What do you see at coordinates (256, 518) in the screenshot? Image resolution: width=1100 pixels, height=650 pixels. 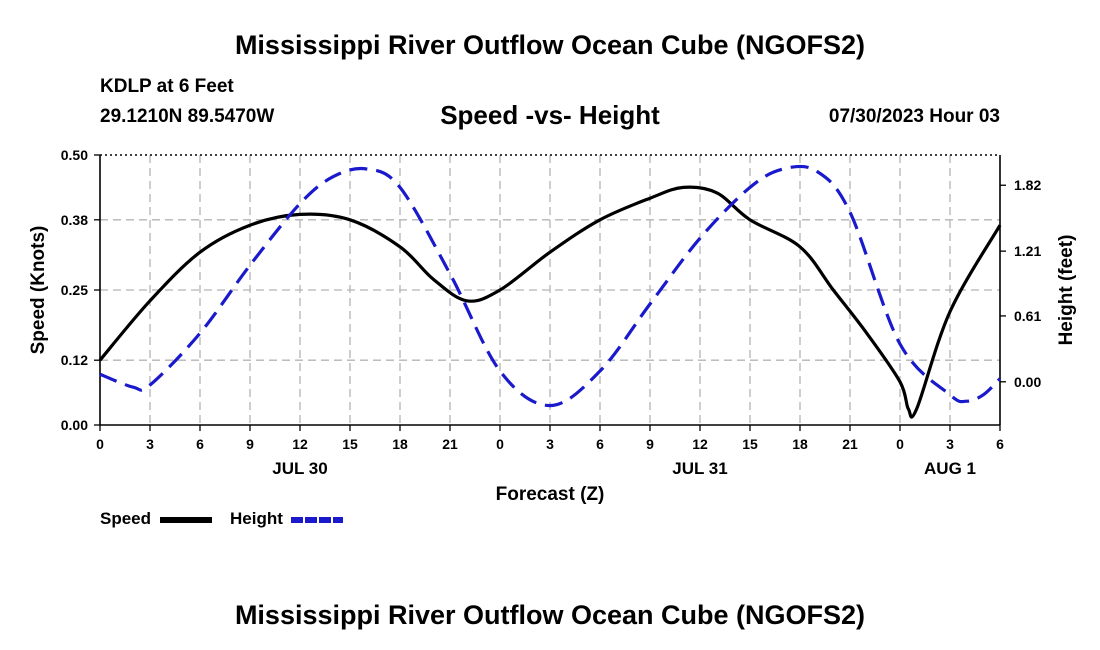 I see `legend-height-label: Height` at bounding box center [256, 518].